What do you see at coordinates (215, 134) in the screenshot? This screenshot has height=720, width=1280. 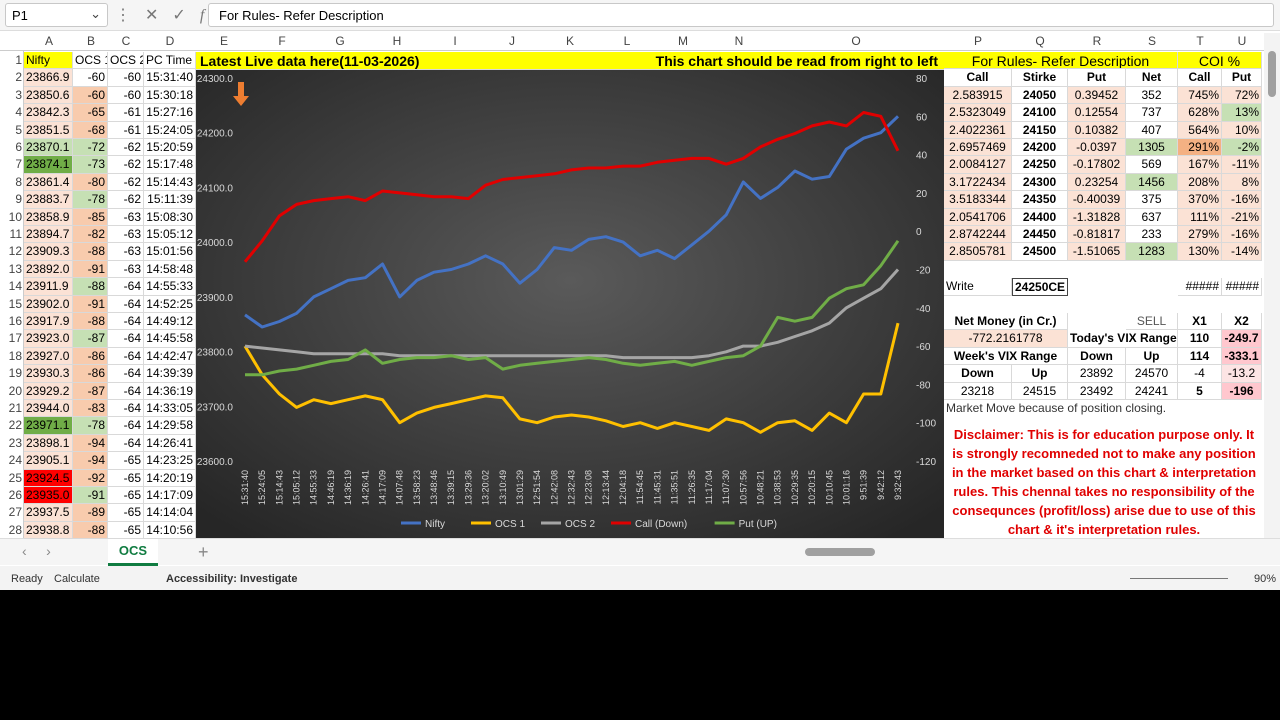 I see `y-tick-label: 24200.0` at bounding box center [215, 134].